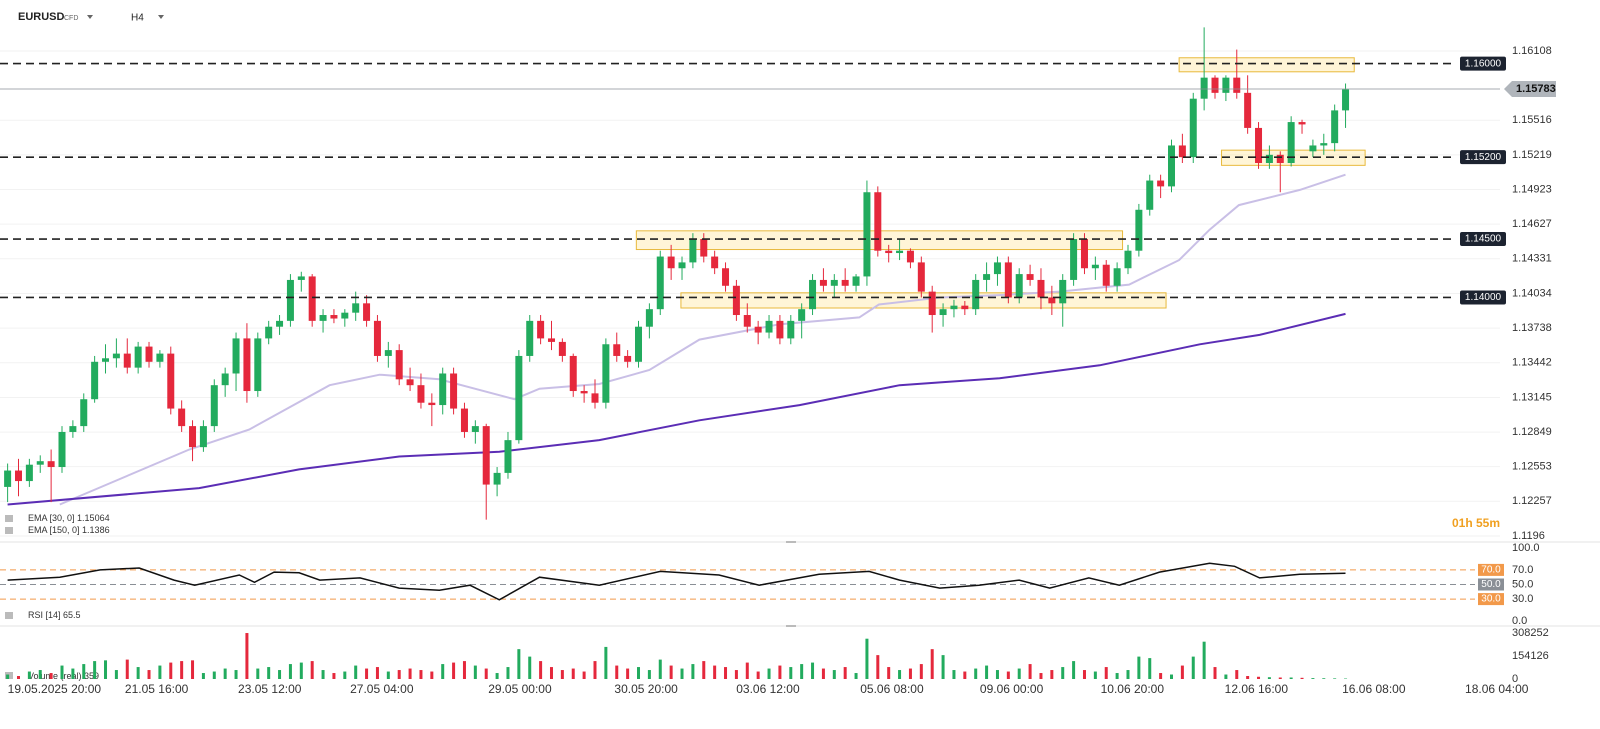 The width and height of the screenshot is (1600, 729). I want to click on level-tag, so click(1483, 297).